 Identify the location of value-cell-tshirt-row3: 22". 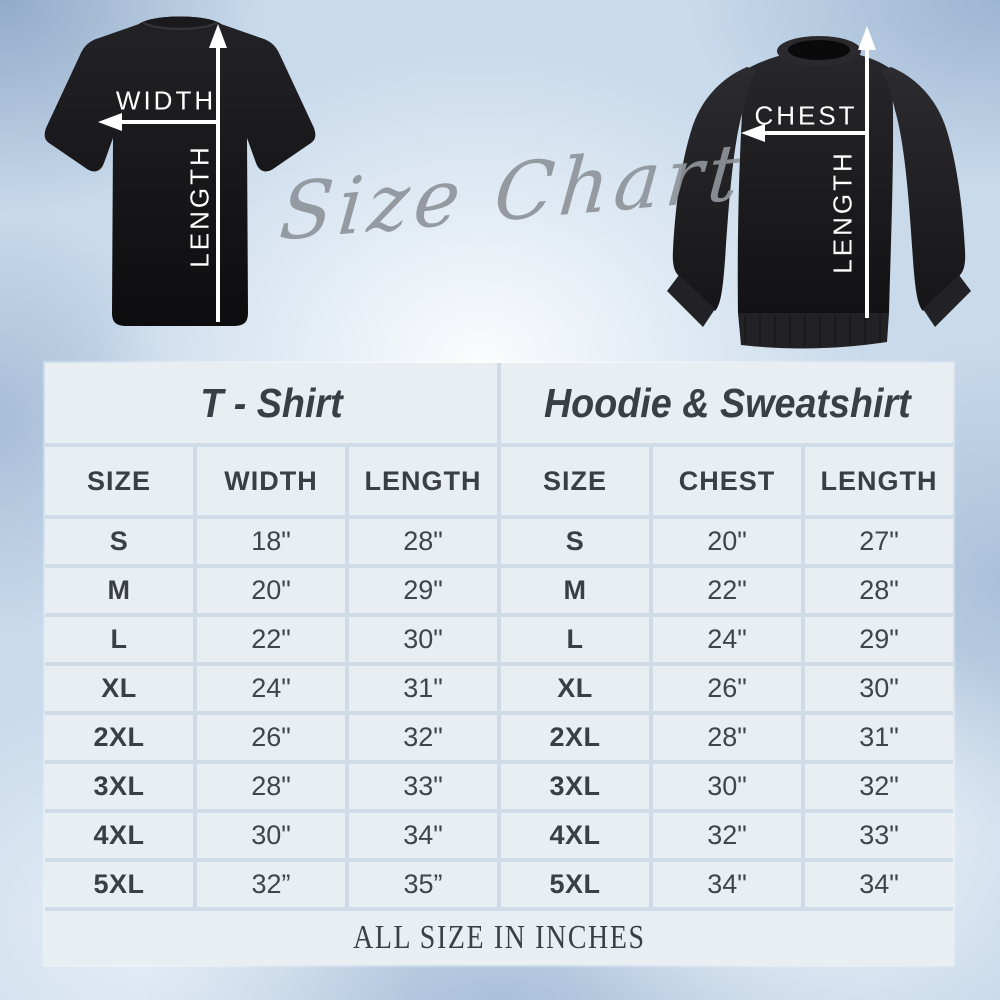
(271, 639).